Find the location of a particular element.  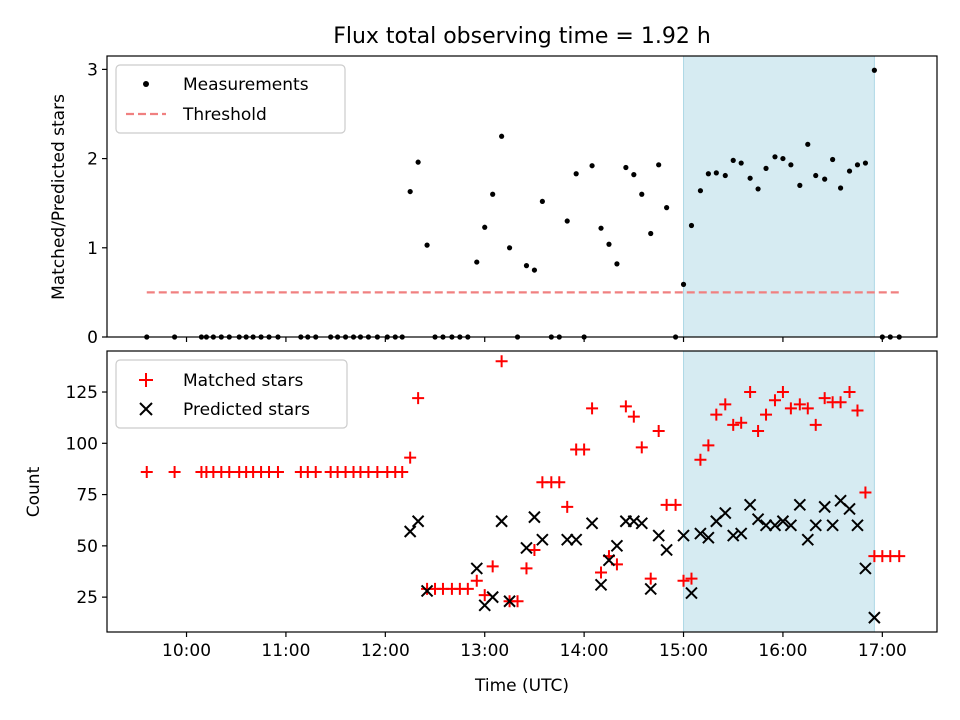

legend-matched-label: Matched stars is located at coordinates (243, 381).